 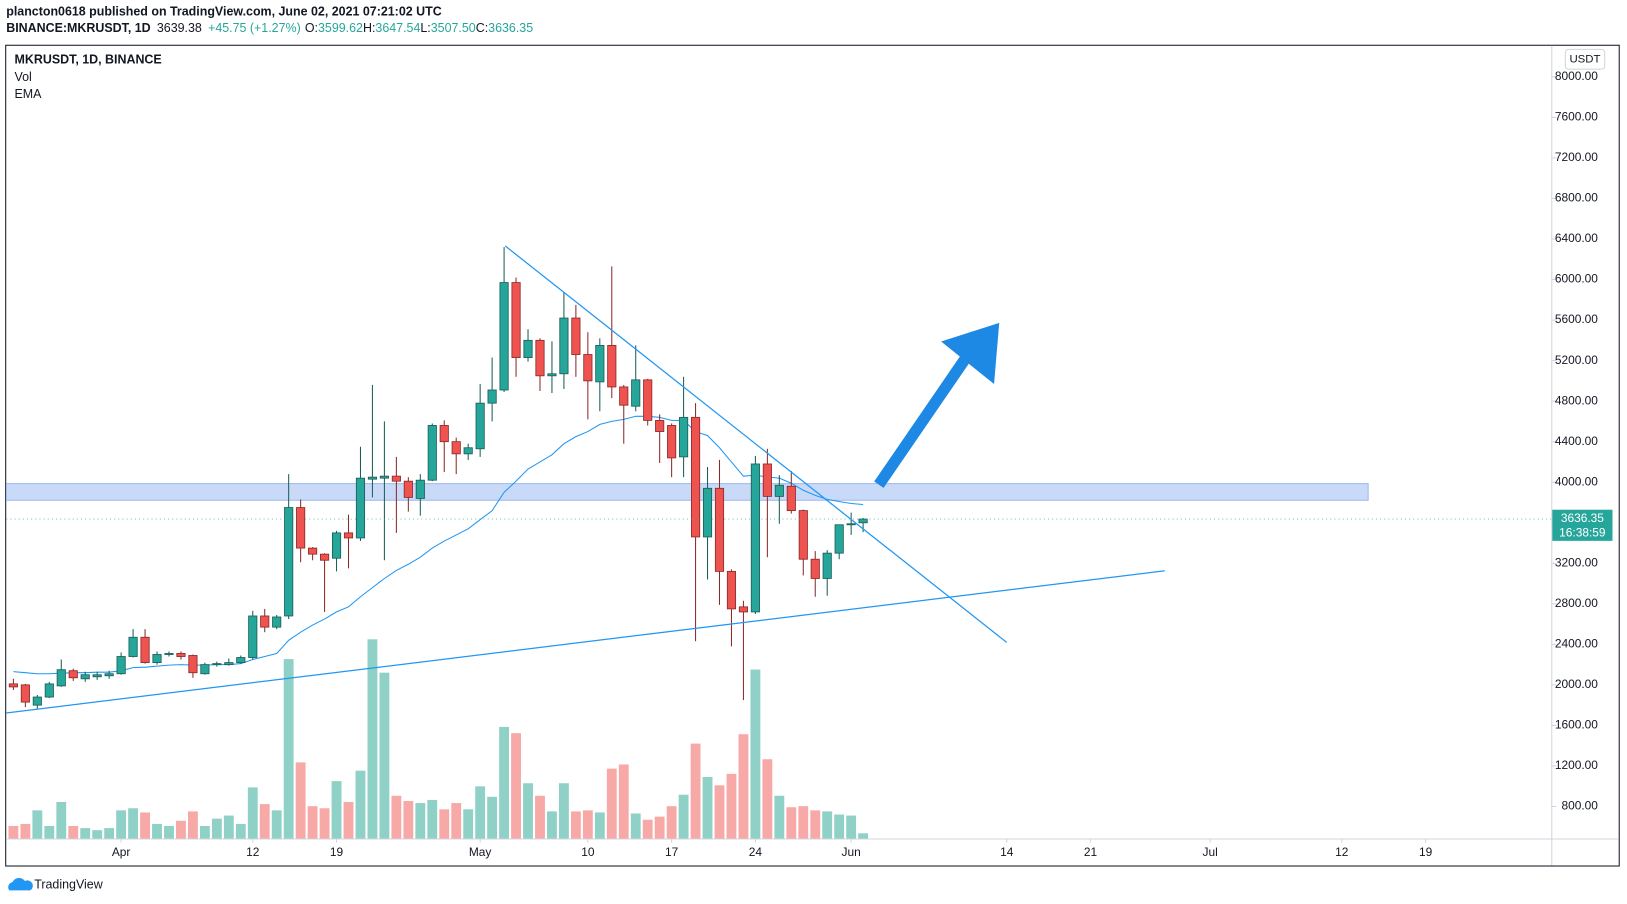 I want to click on ohlc-value: 3636.35, so click(x=510, y=28).